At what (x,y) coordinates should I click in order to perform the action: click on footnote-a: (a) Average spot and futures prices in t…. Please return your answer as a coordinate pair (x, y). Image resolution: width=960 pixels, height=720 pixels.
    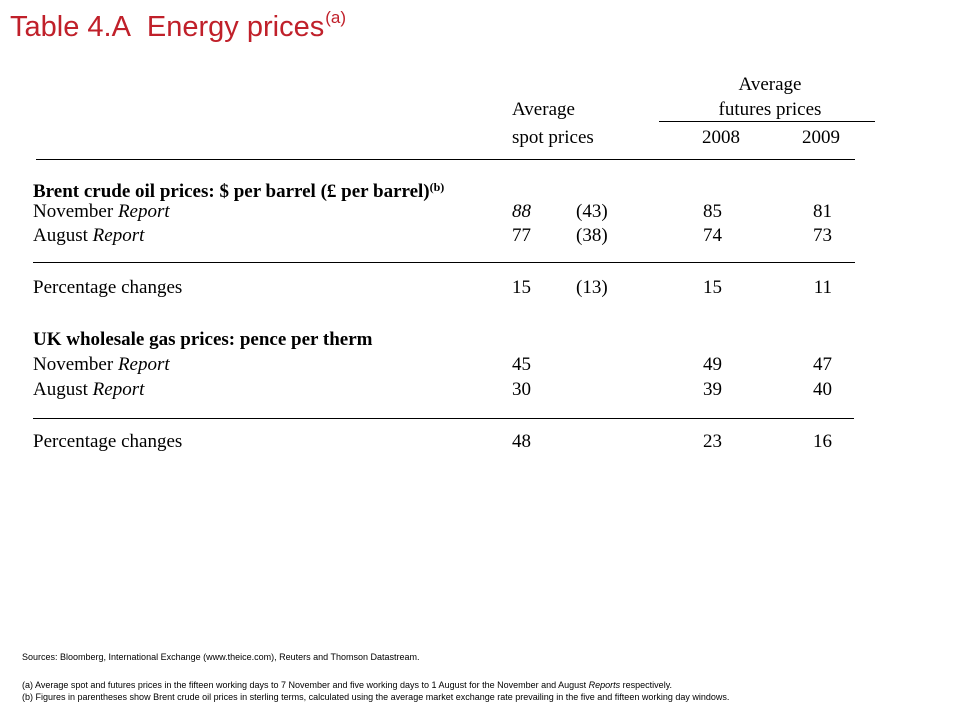
    Looking at the image, I should click on (347, 685).